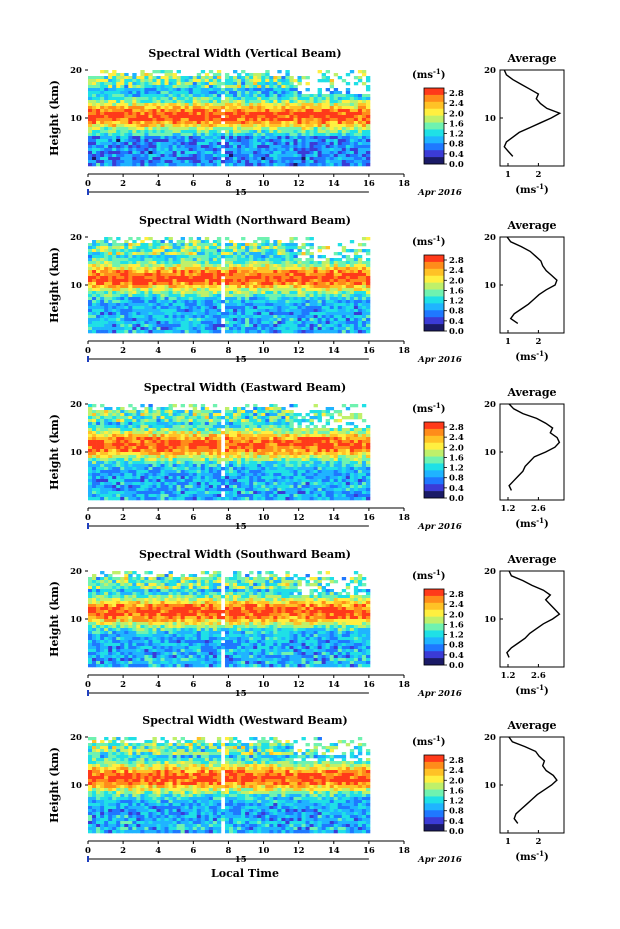 The image size is (620, 929). Describe the element at coordinates (228, 184) in the screenshot. I see `x-tick-label: 8` at that location.